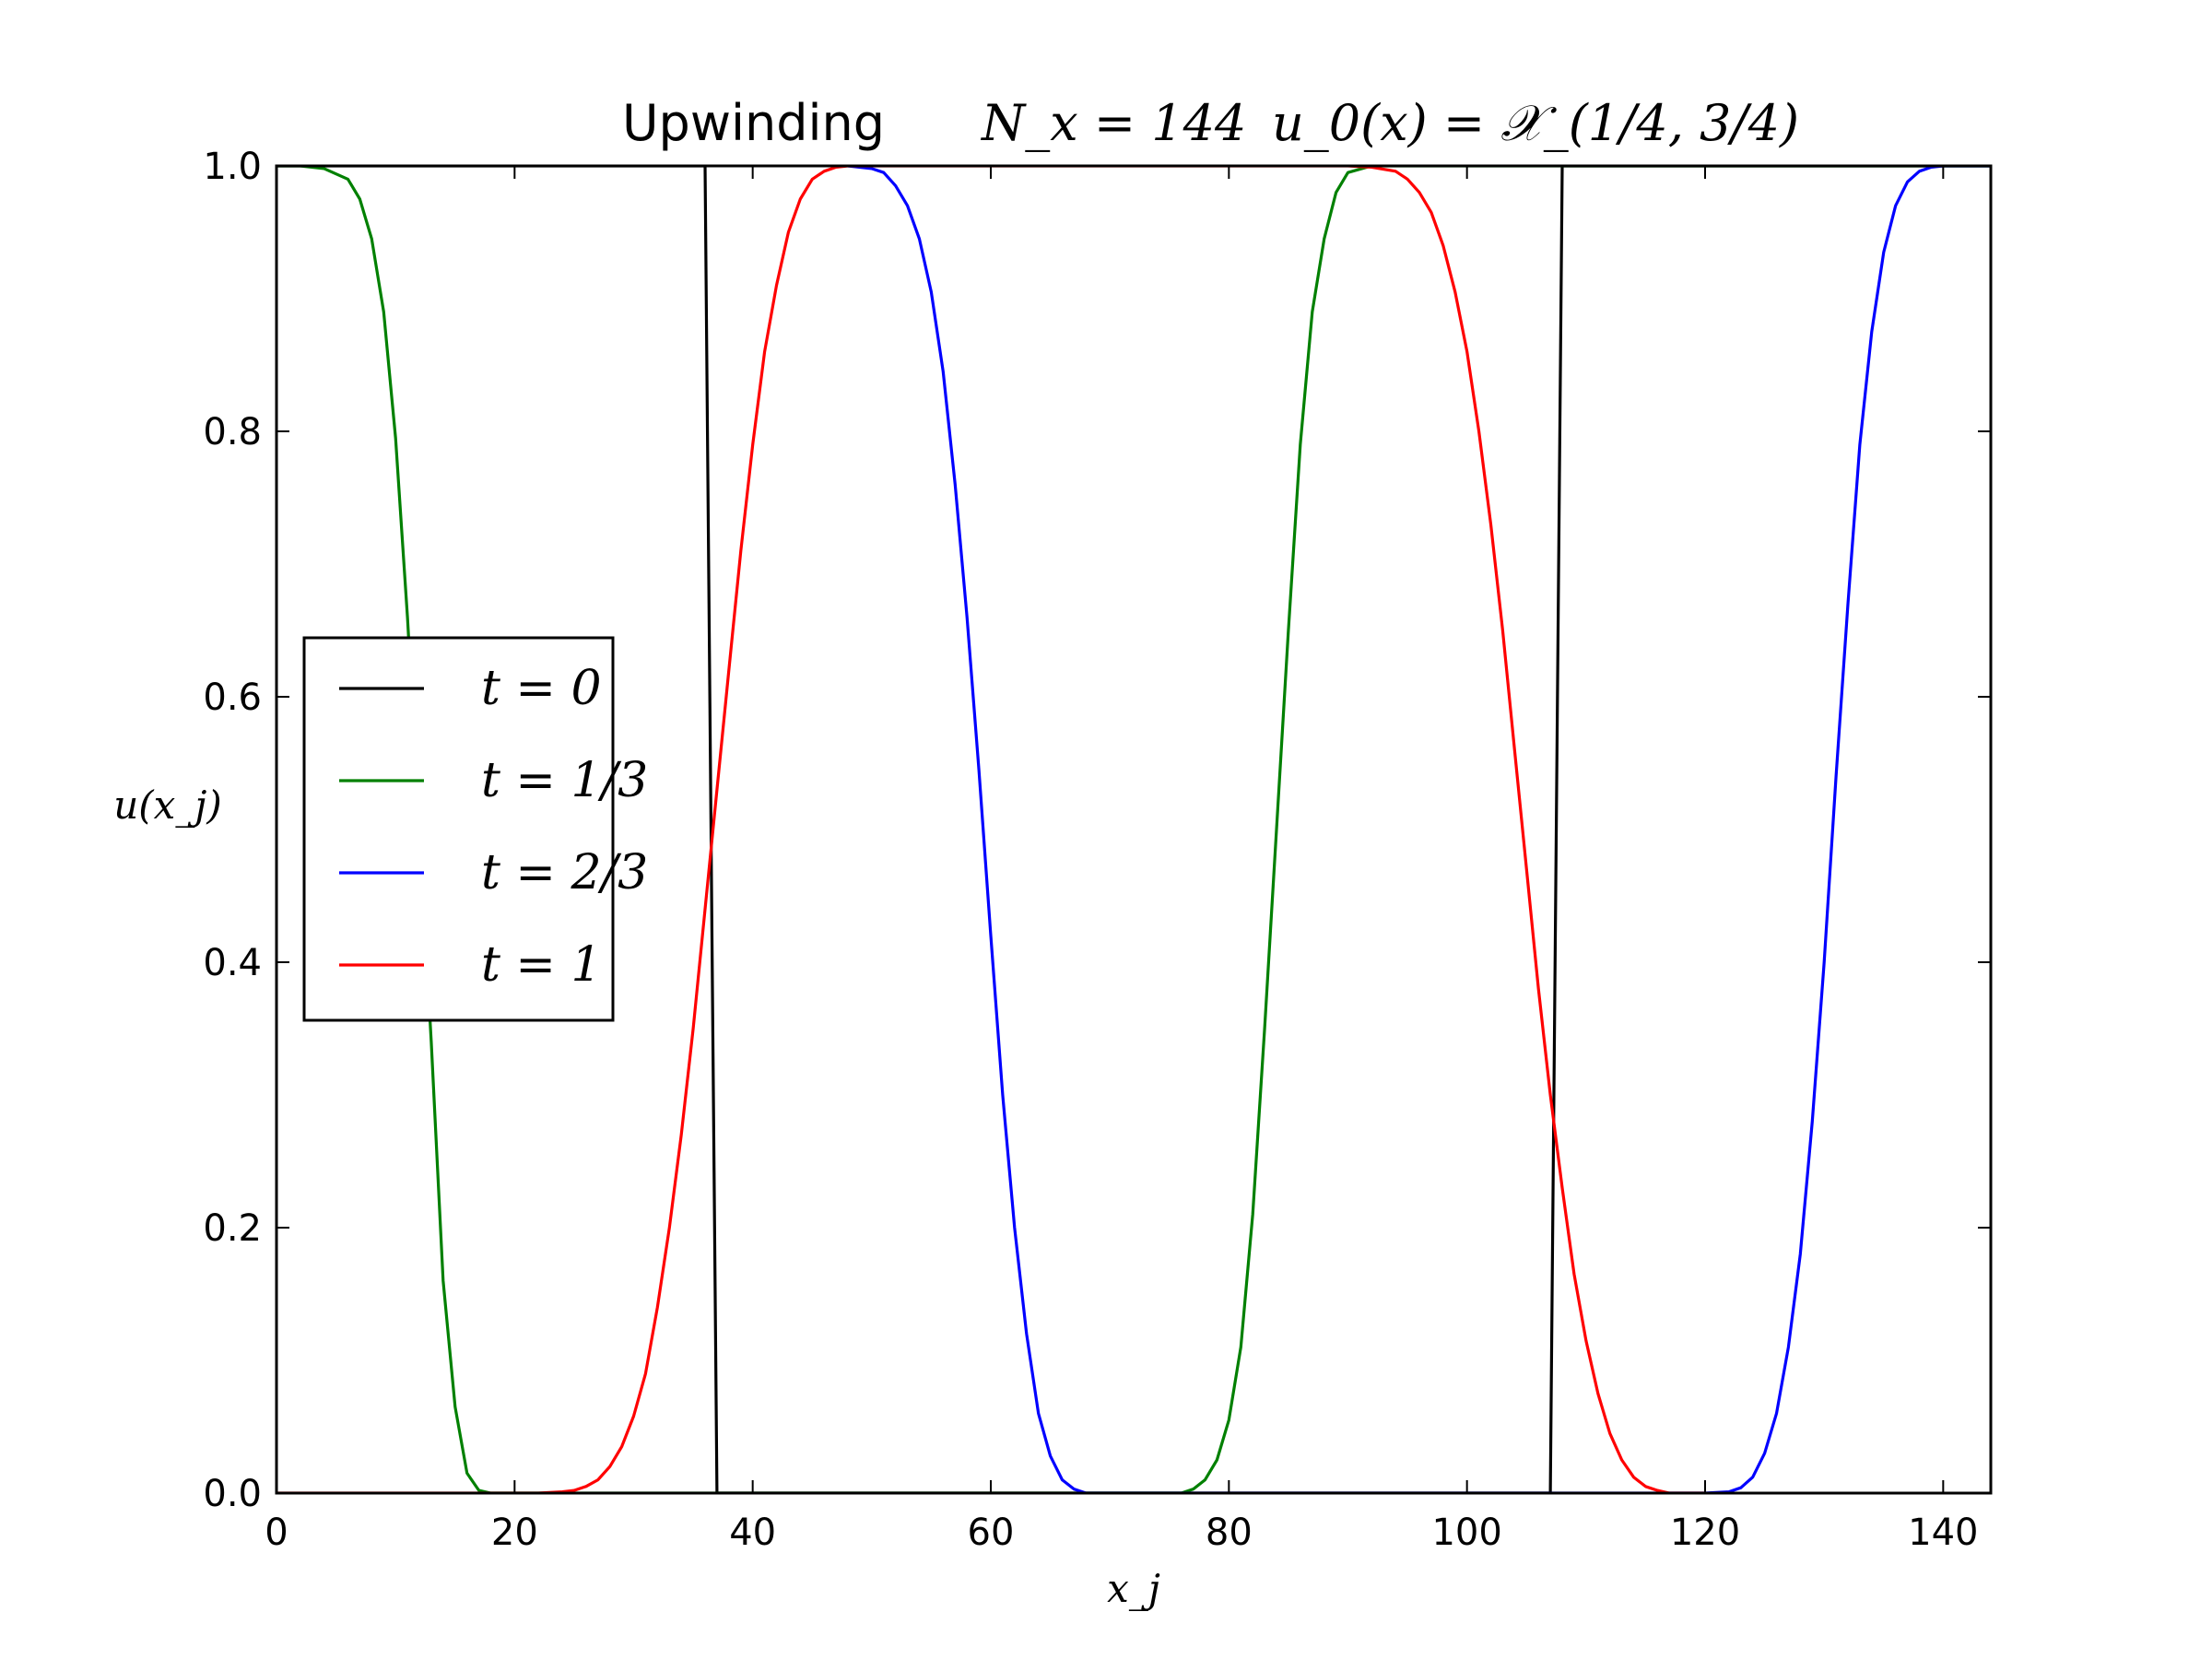 Image resolution: width=2212 pixels, height=1659 pixels. I want to click on x-tick-label: 40, so click(752, 1533).